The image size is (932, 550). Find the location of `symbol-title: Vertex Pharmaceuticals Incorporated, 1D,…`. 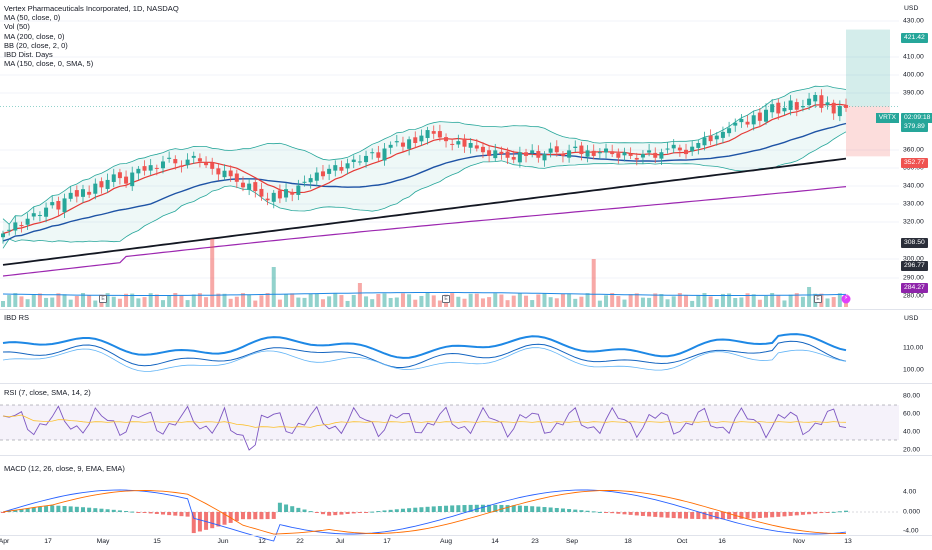

symbol-title: Vertex Pharmaceuticals Incorporated, 1D,… is located at coordinates (91, 8).